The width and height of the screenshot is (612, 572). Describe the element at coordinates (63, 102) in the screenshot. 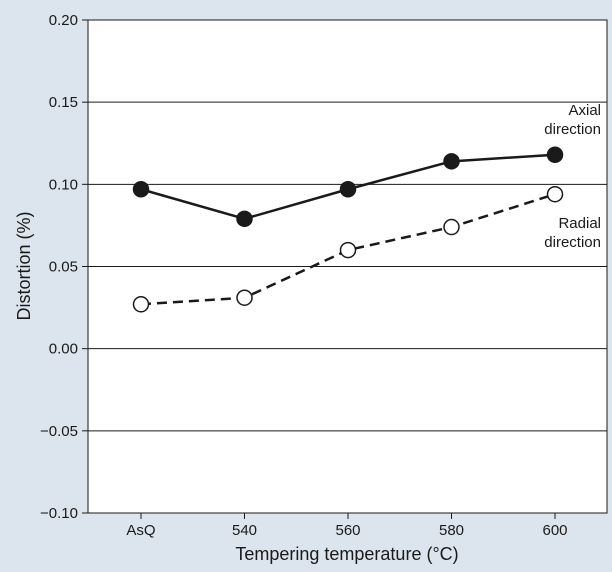

I see `y-tick-label: 0.15` at that location.